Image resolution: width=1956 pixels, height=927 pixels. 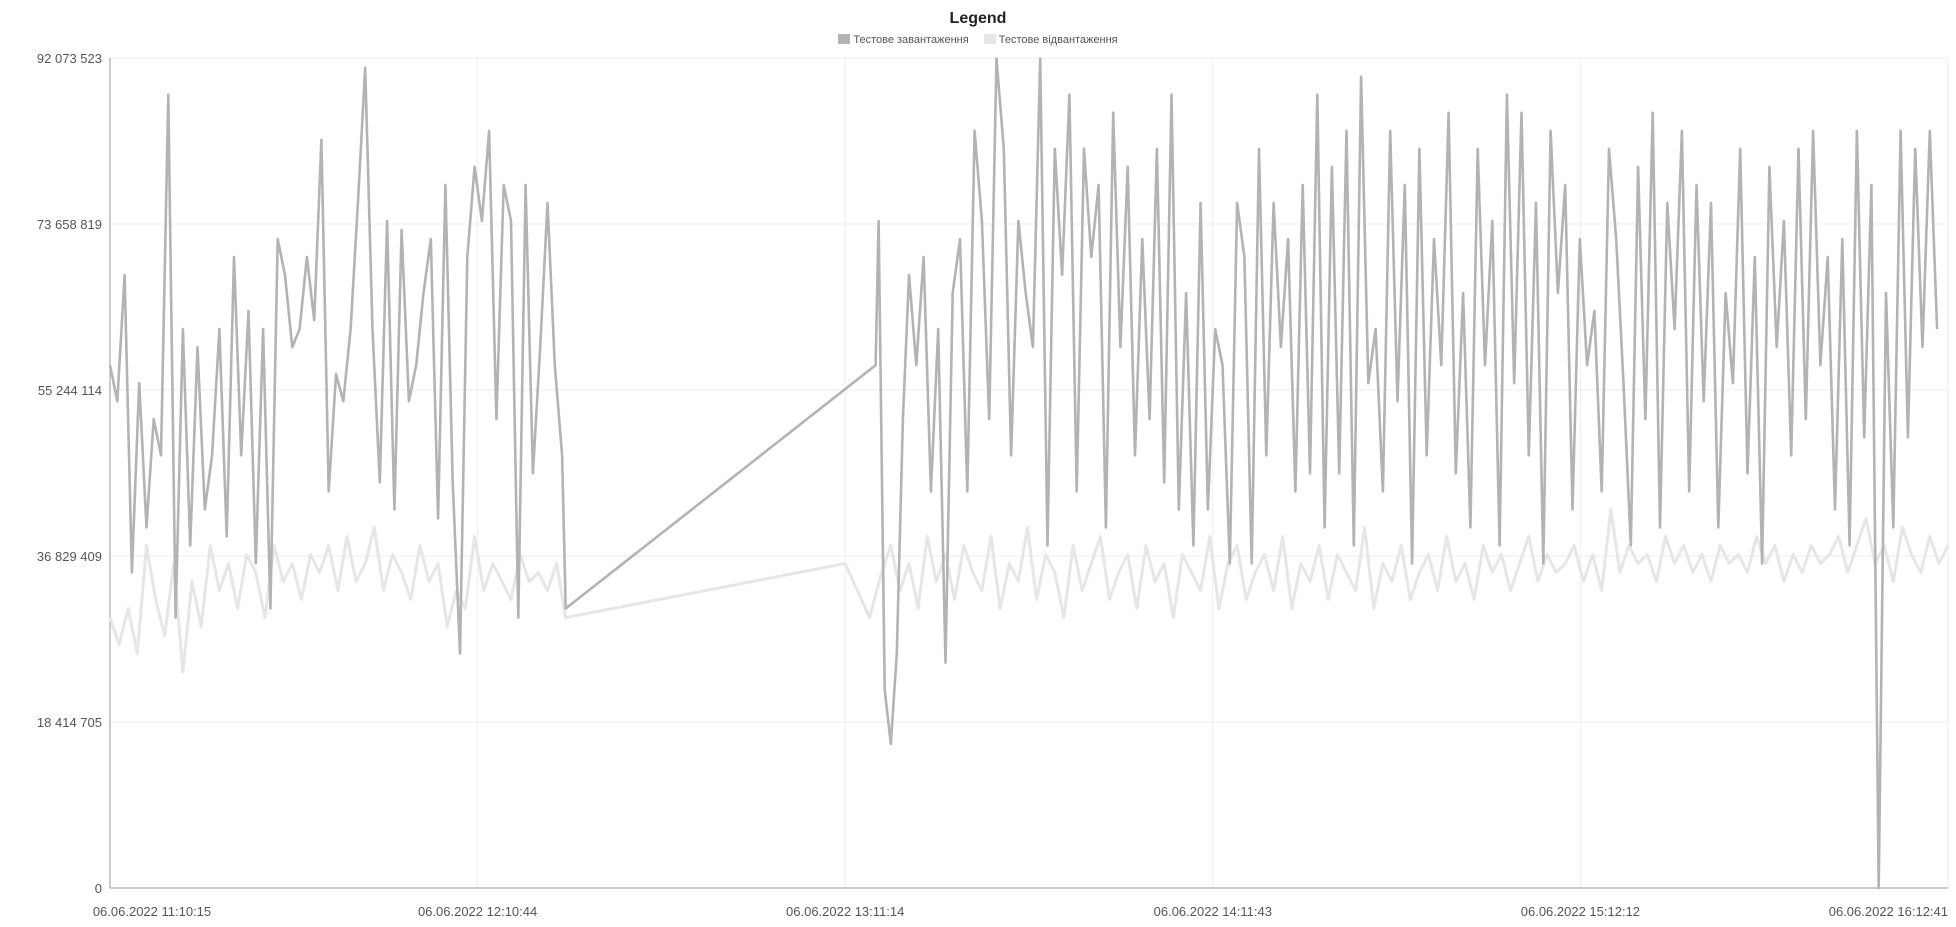 I want to click on legend-item-load: Тестове завантаження, so click(x=903, y=40).